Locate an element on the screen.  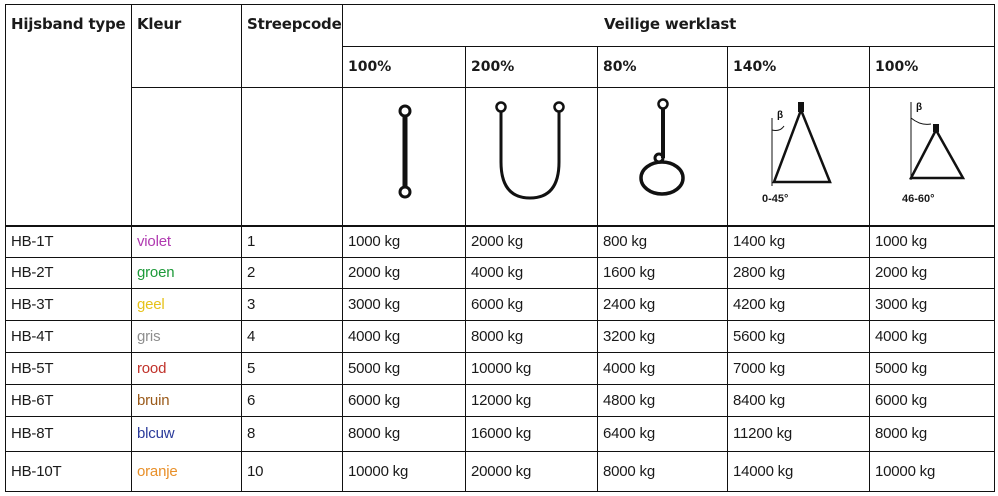
header-bottom-rule is located at coordinates (500, 226).